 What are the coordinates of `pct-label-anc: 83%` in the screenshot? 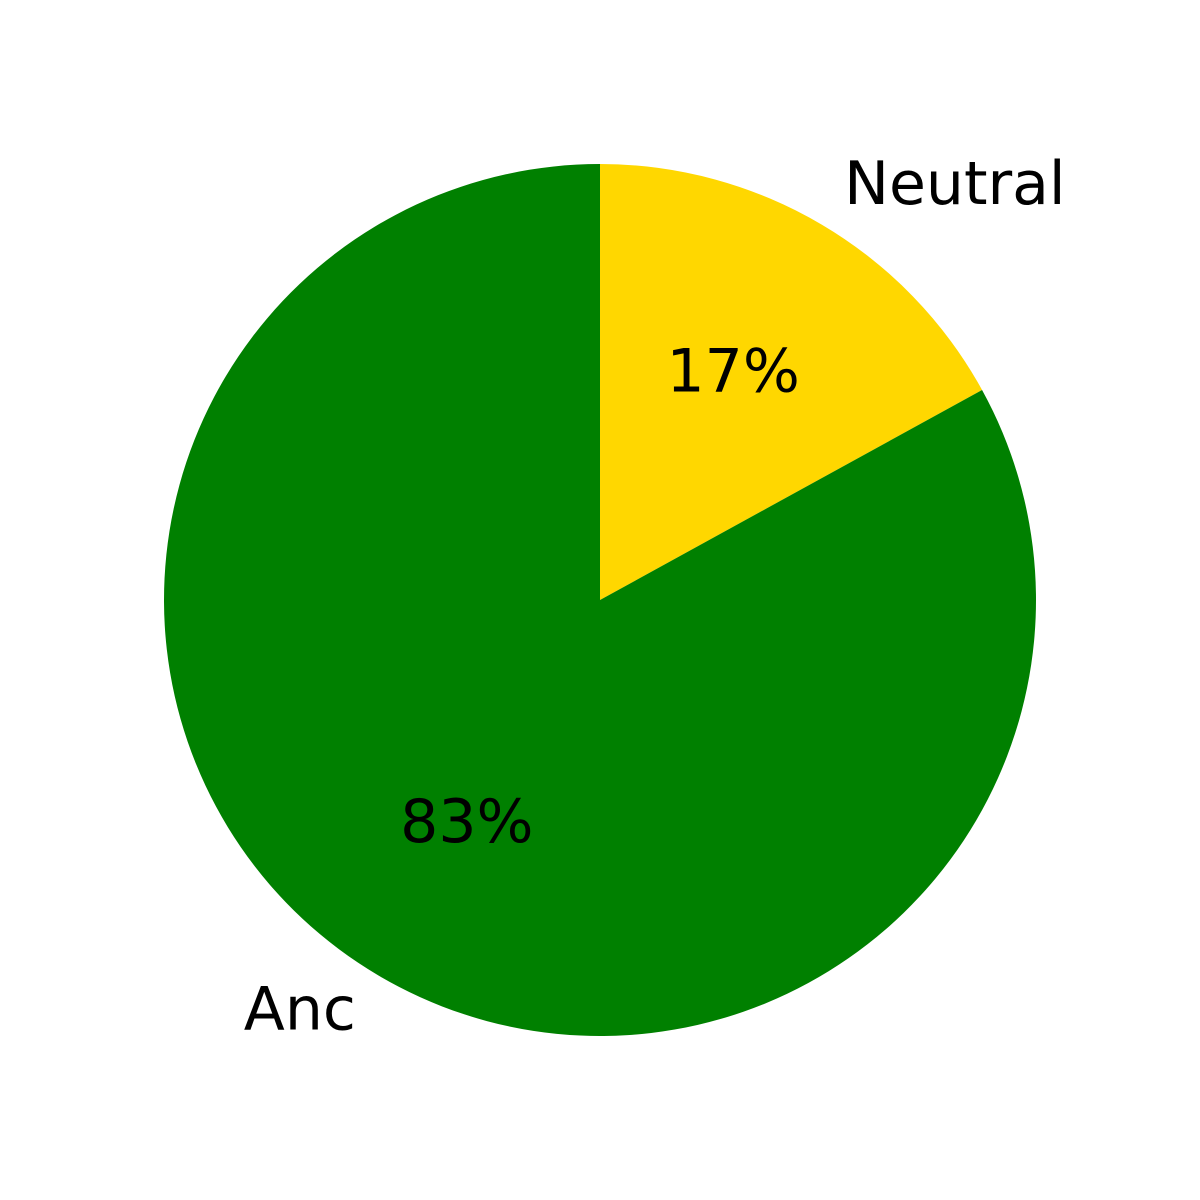 It's located at (466, 822).